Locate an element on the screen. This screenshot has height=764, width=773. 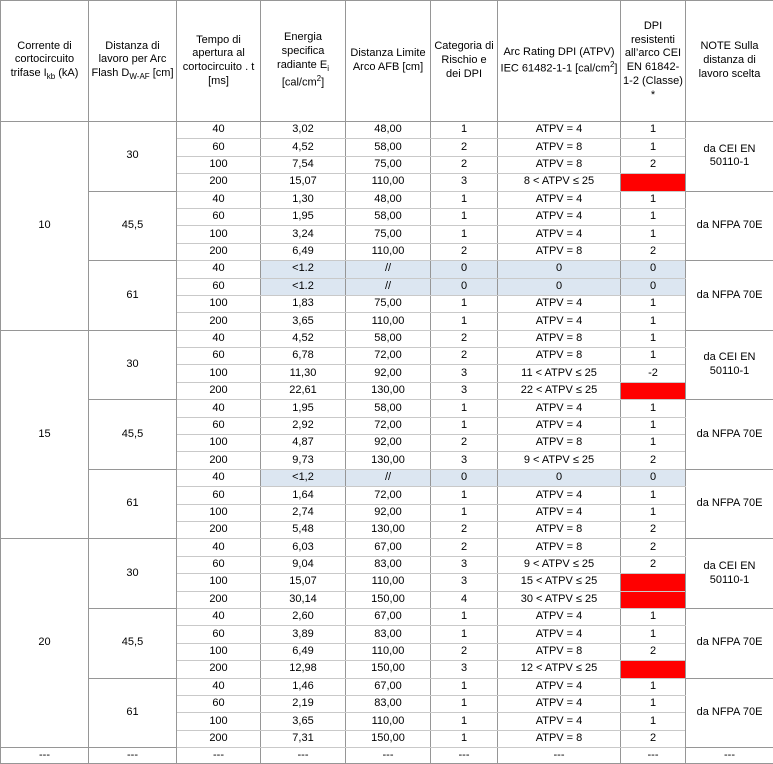
cell-category: 4 is located at coordinates (464, 599).